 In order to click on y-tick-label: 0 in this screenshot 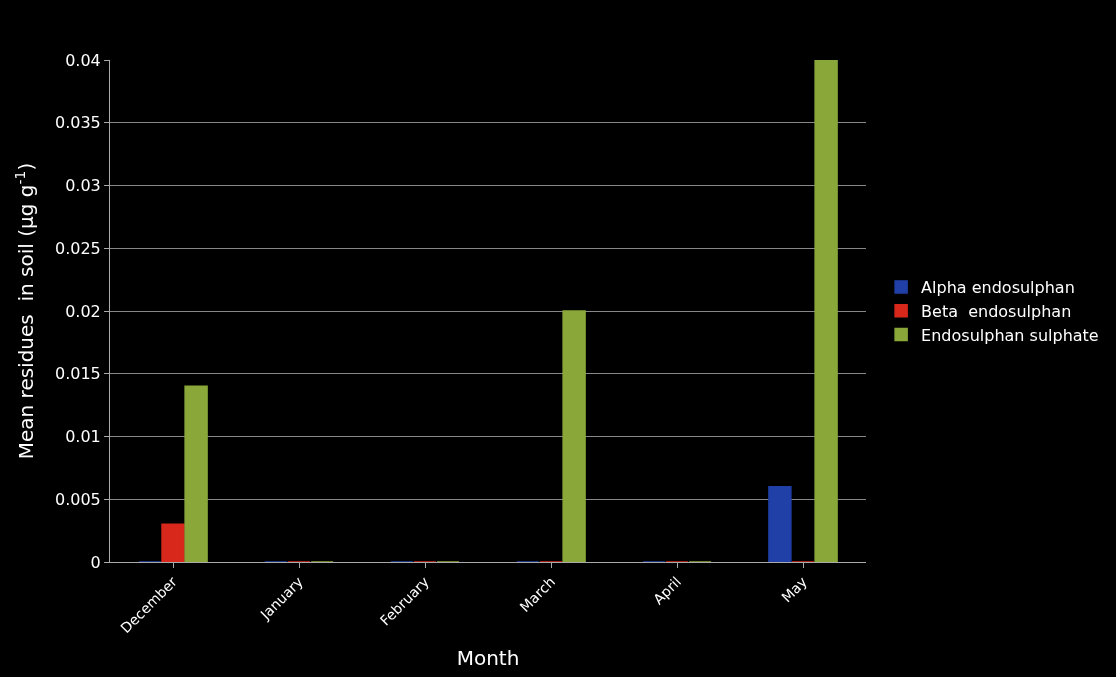, I will do `click(95, 562)`.